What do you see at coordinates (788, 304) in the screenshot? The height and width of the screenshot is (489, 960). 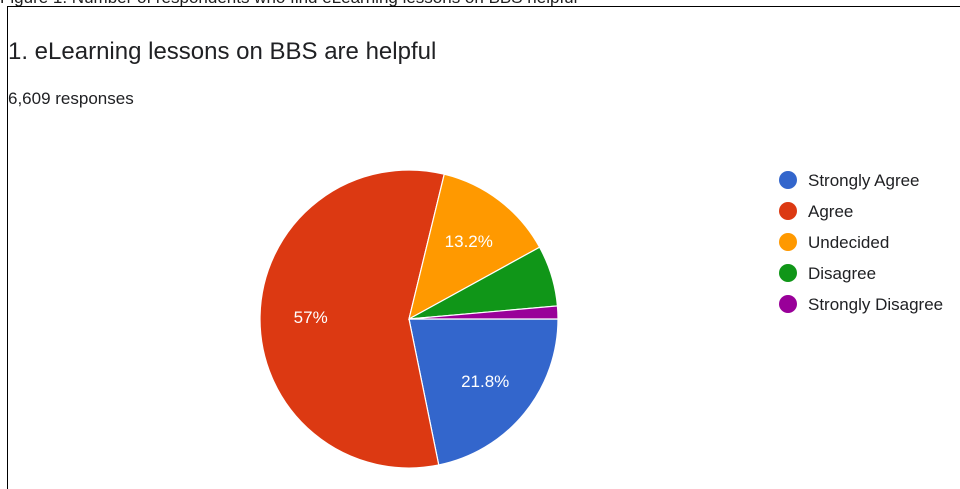 I see `legend-swatch-strongly-disagree` at bounding box center [788, 304].